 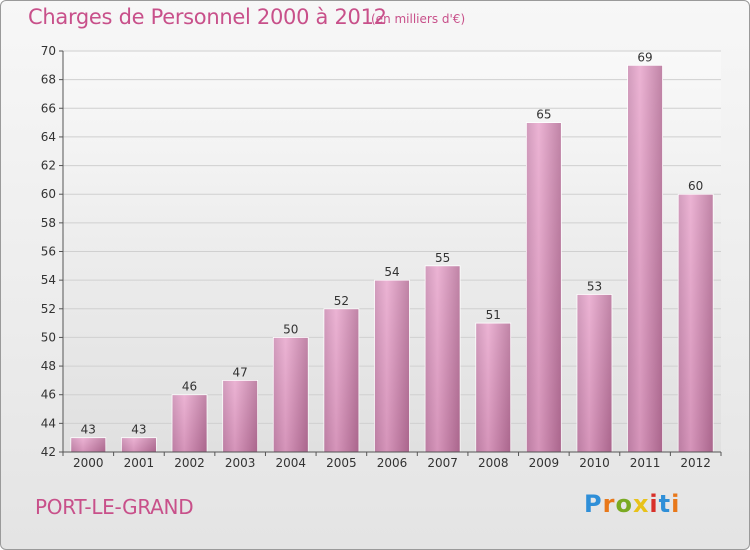 What do you see at coordinates (48, 223) in the screenshot?
I see `y-tick-label: 58` at bounding box center [48, 223].